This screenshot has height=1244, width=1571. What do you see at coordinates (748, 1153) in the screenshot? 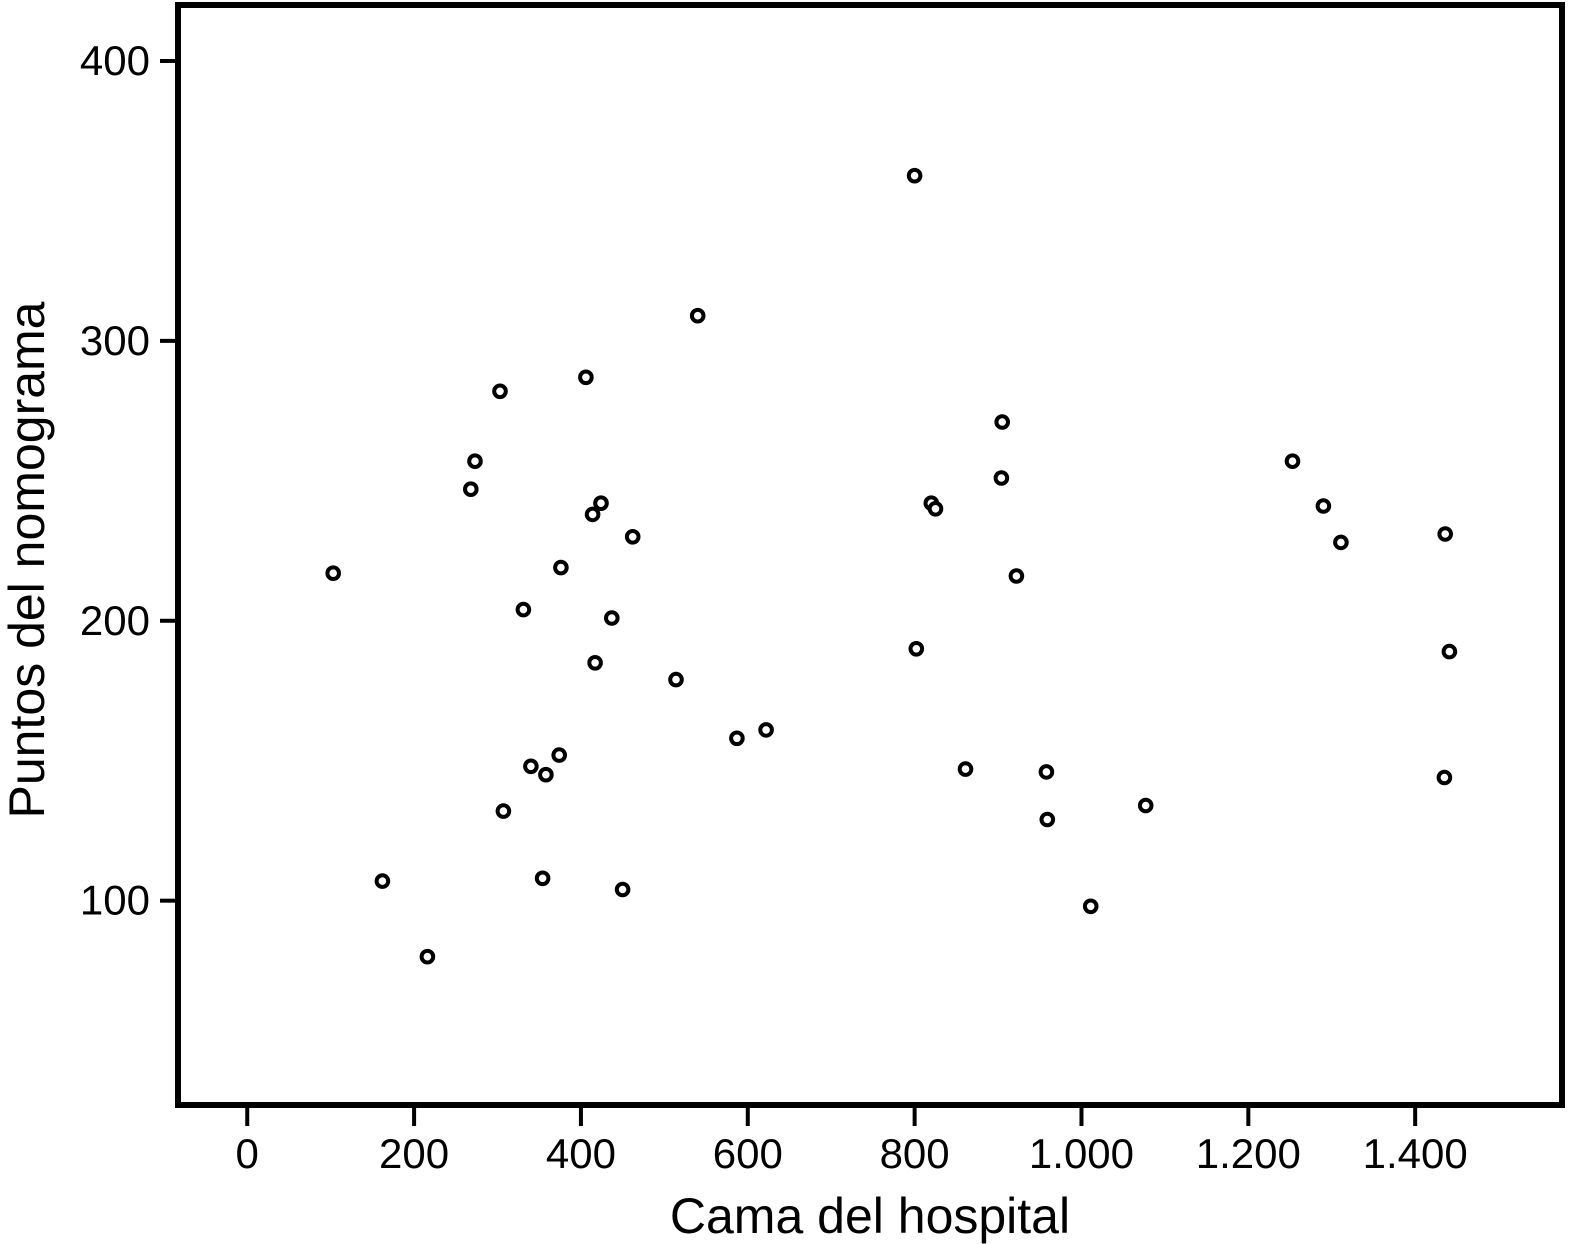
I see `x-tick-label: 600` at bounding box center [748, 1153].